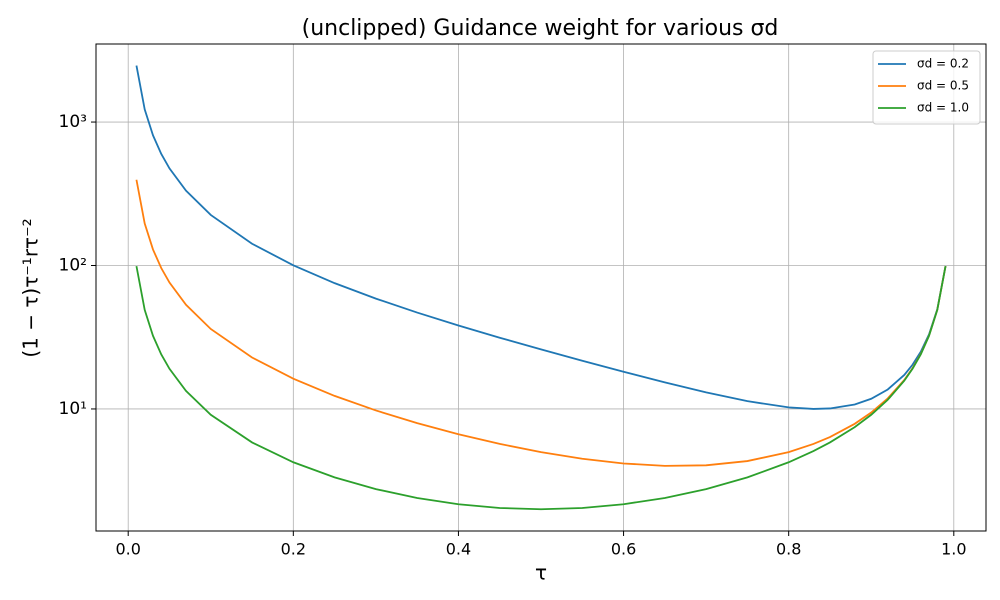 The height and width of the screenshot is (600, 1000). What do you see at coordinates (943, 108) in the screenshot?
I see `legend-label: σd = 1.0` at bounding box center [943, 108].